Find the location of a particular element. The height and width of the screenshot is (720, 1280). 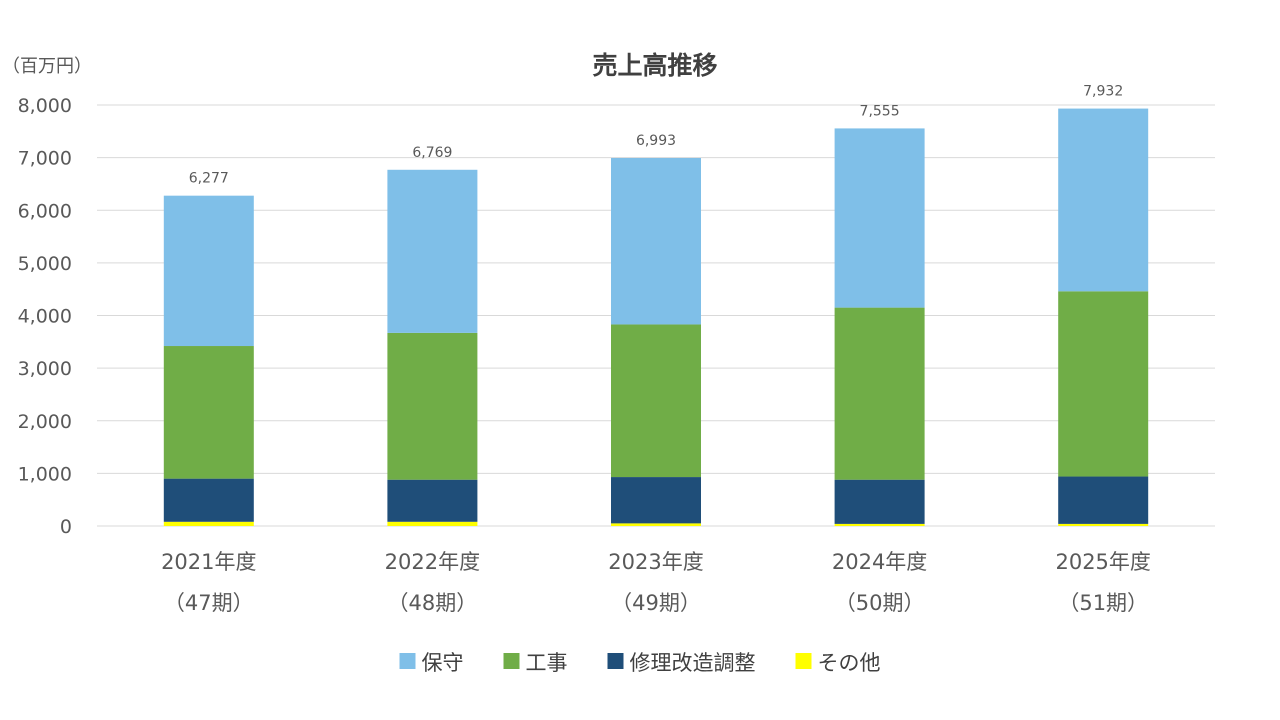

x-tick-label: 2024年度 is located at coordinates (879, 562).